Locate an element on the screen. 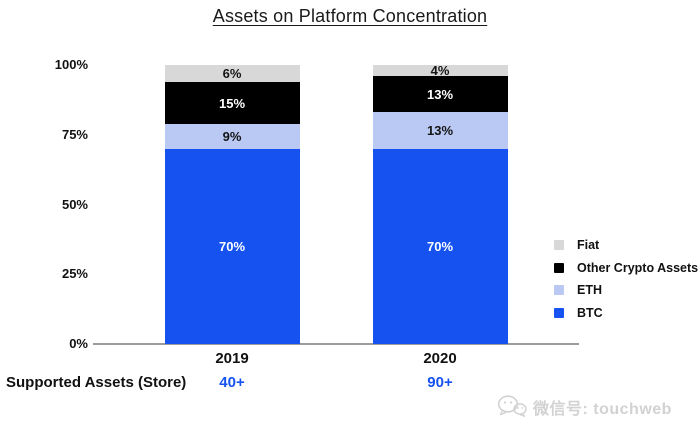 The height and width of the screenshot is (432, 700). legend-item-btc: BTC is located at coordinates (578, 313).